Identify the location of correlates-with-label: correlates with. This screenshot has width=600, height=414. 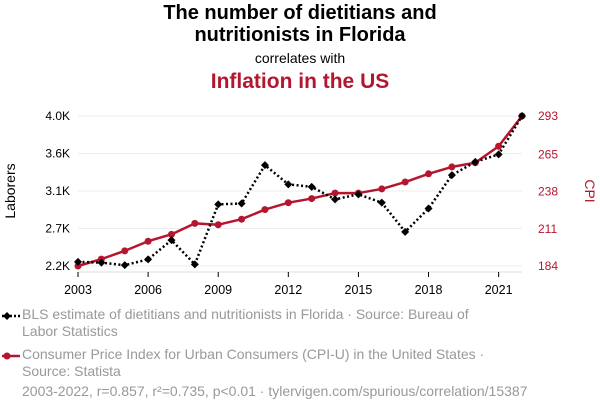
(300, 58).